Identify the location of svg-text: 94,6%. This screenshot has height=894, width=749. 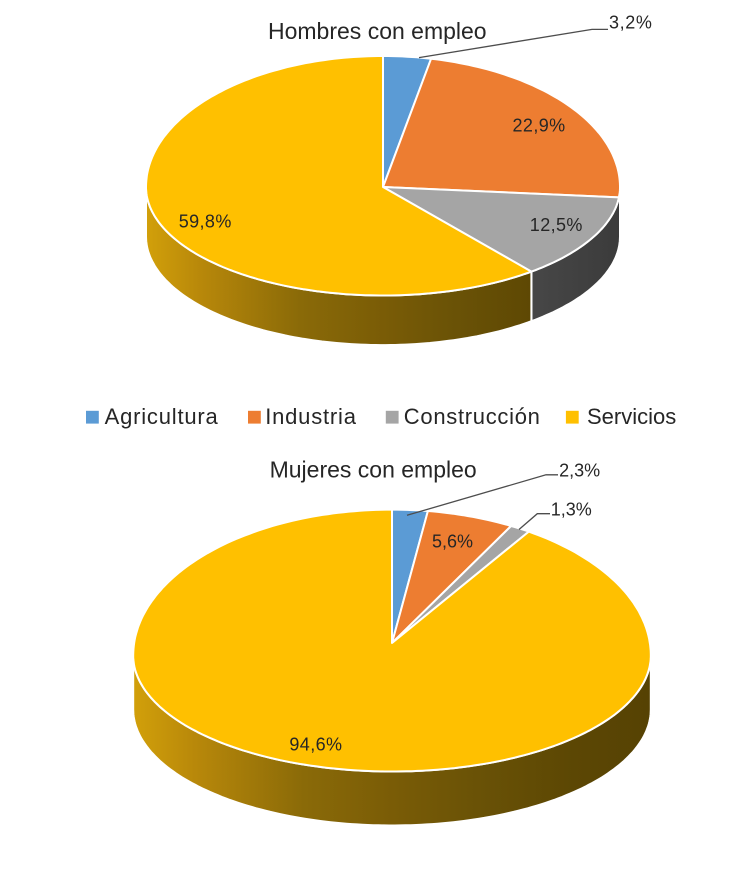
(315, 744).